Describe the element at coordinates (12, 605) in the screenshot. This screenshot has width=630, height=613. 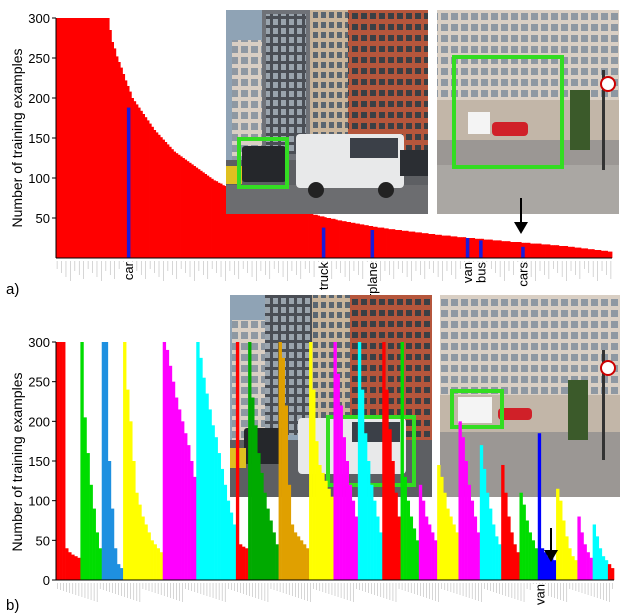
I see `panel-b-label: b)` at that location.